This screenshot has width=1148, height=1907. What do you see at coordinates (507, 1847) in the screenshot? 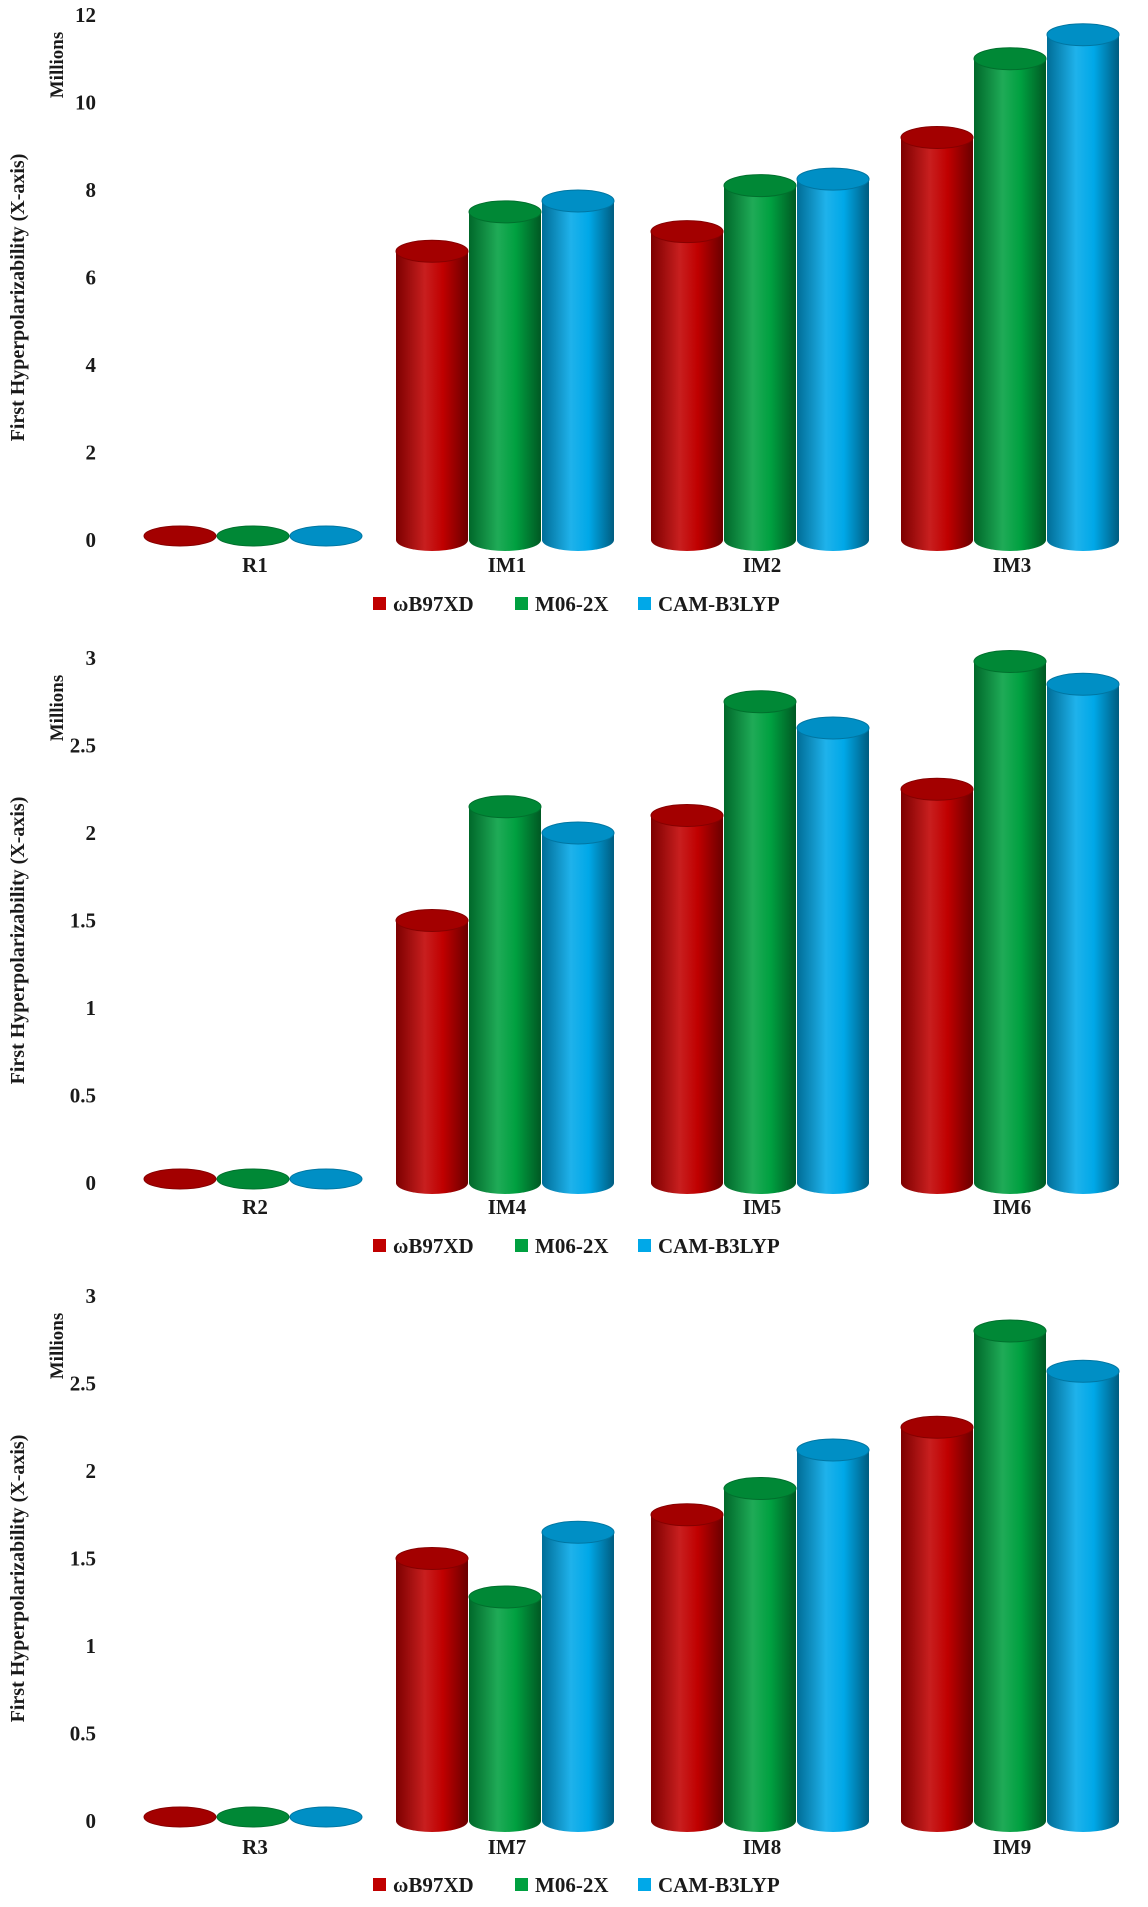
I see `category-label: IM7` at bounding box center [507, 1847].